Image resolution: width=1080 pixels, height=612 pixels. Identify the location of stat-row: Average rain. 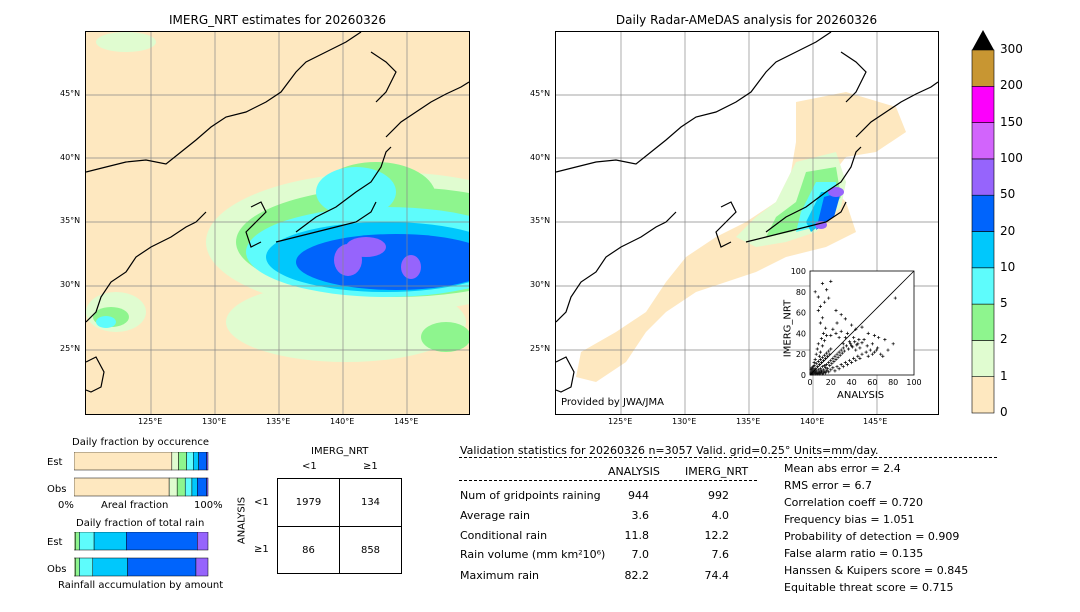
(495, 515).